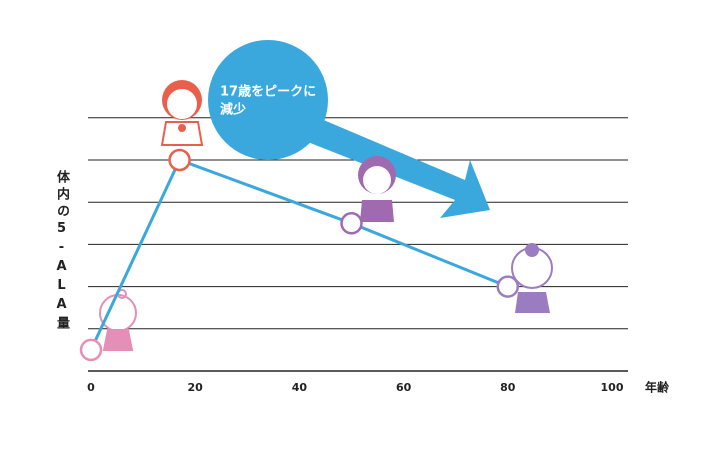 The image size is (720, 454). Describe the element at coordinates (612, 387) in the screenshot. I see `x-tick-label: 100` at that location.